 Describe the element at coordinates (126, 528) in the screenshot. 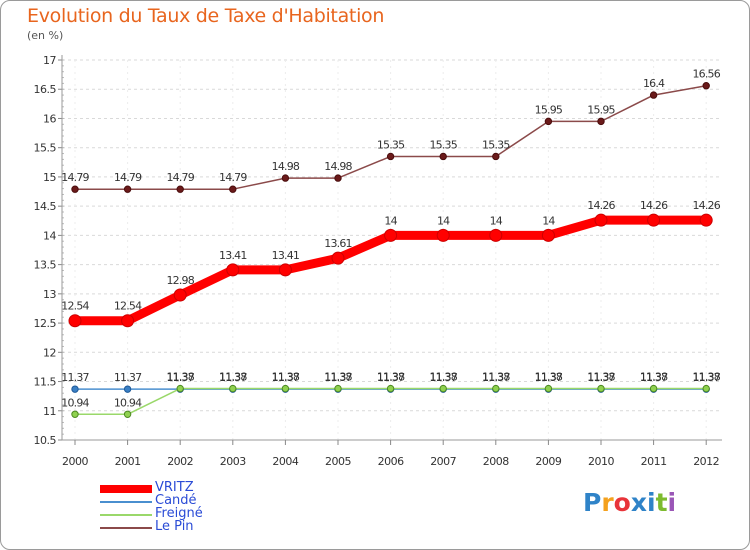

I see `legend-swatch-le-pin` at that location.